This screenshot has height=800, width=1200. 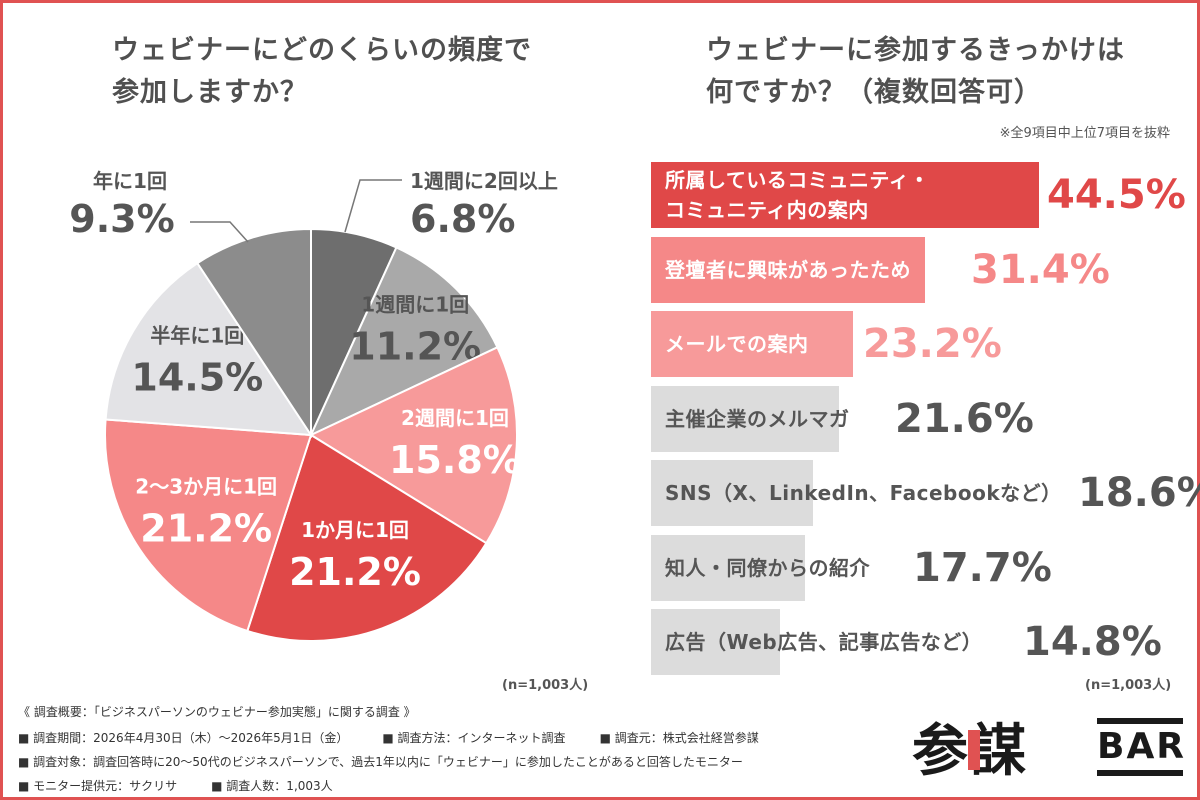 I want to click on bar-value: 18.6%, so click(x=1139, y=493).